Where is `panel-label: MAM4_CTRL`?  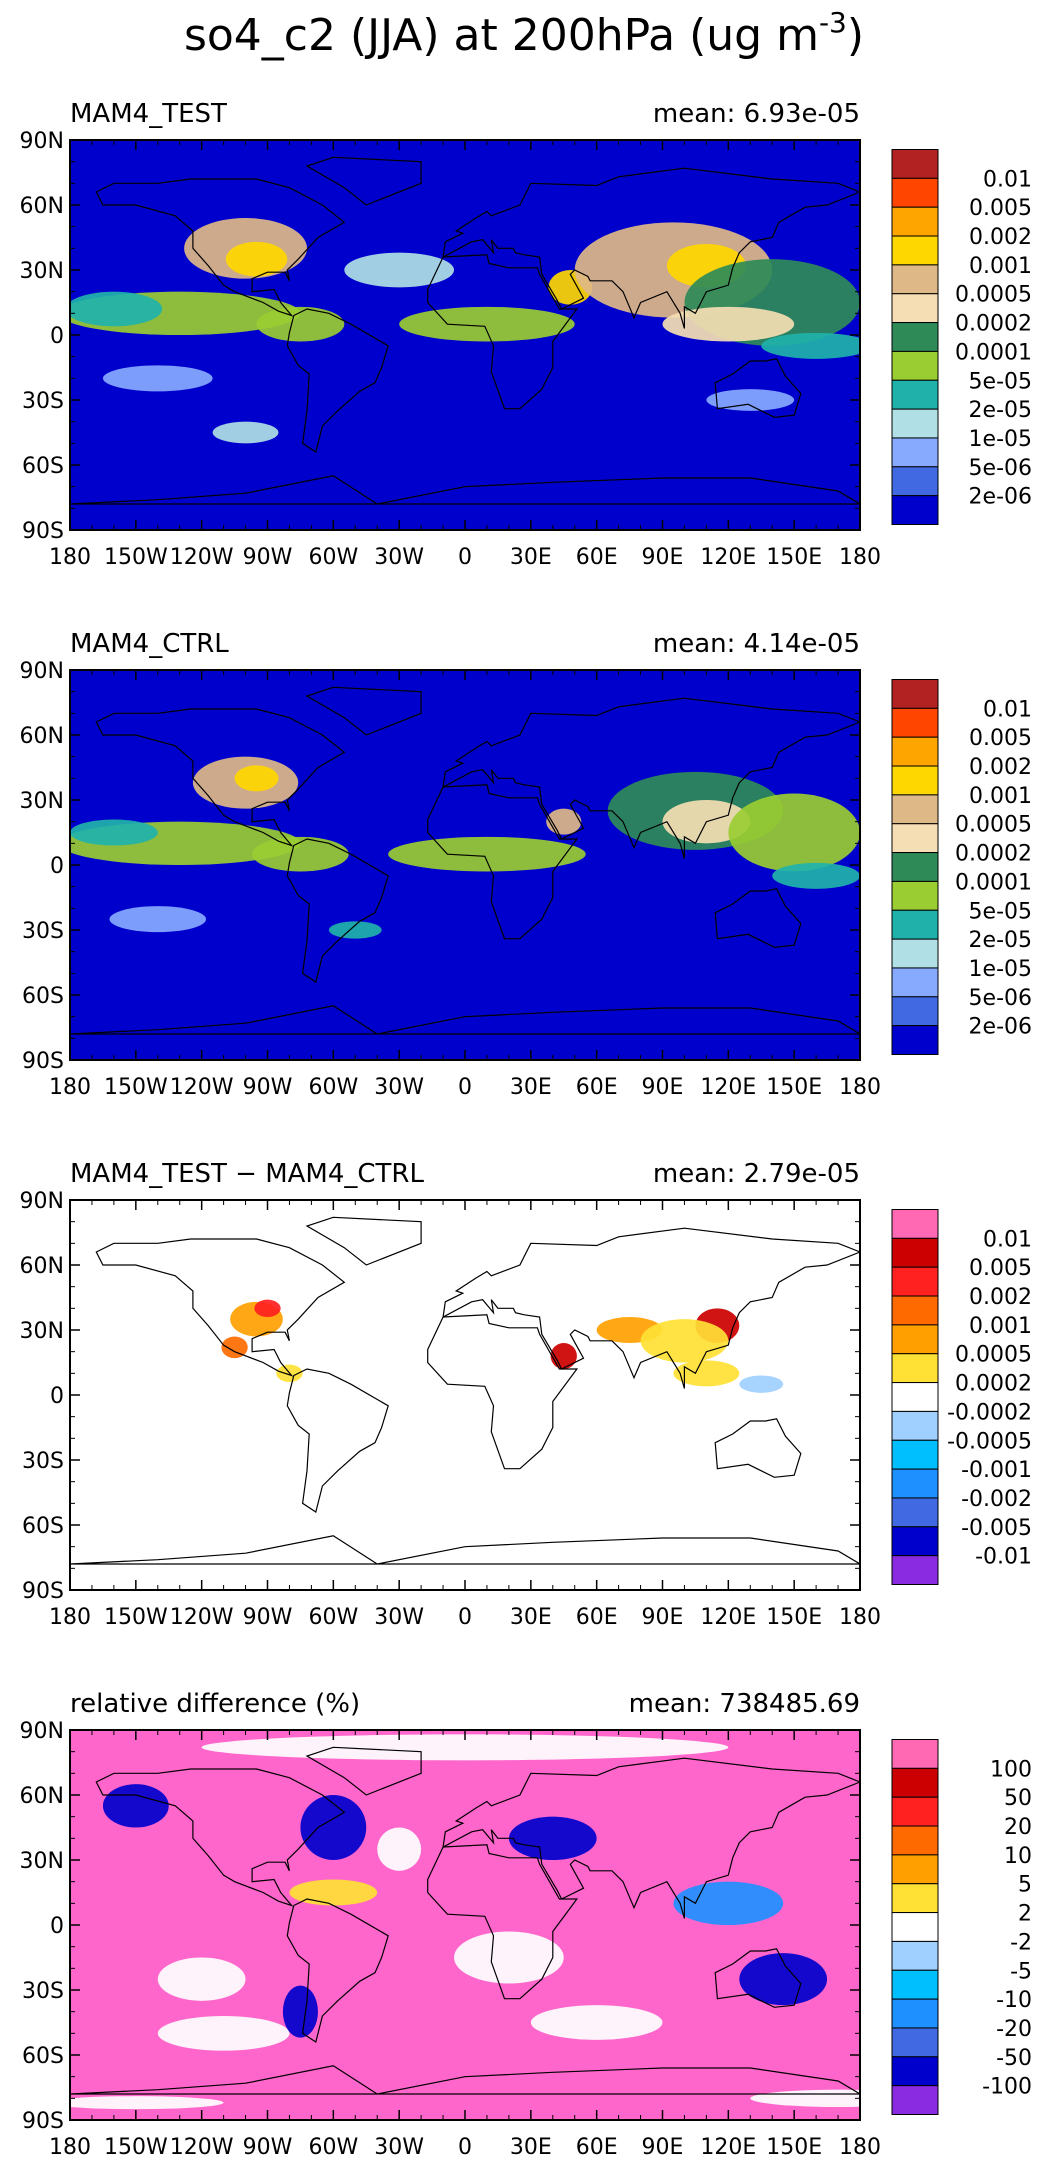 panel-label: MAM4_CTRL is located at coordinates (149, 644).